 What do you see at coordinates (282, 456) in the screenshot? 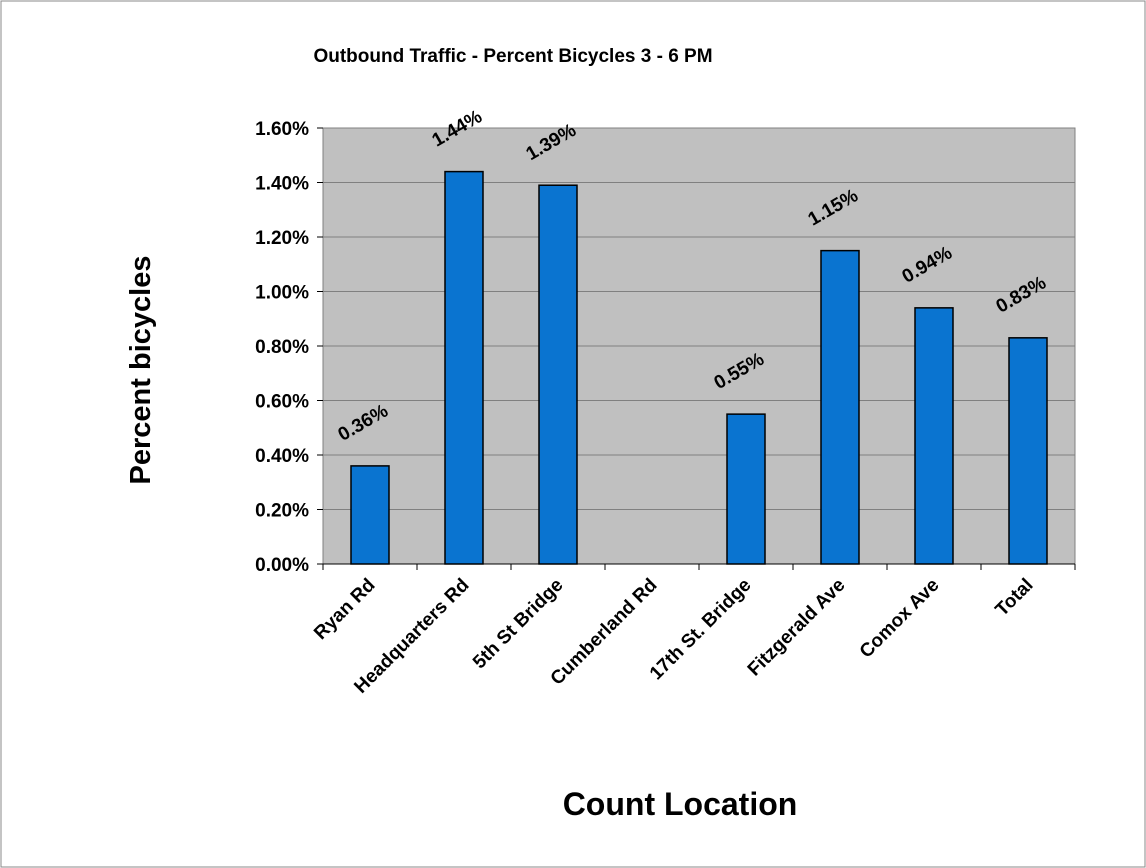
I see `y-tick-label: 0.40%` at bounding box center [282, 456].